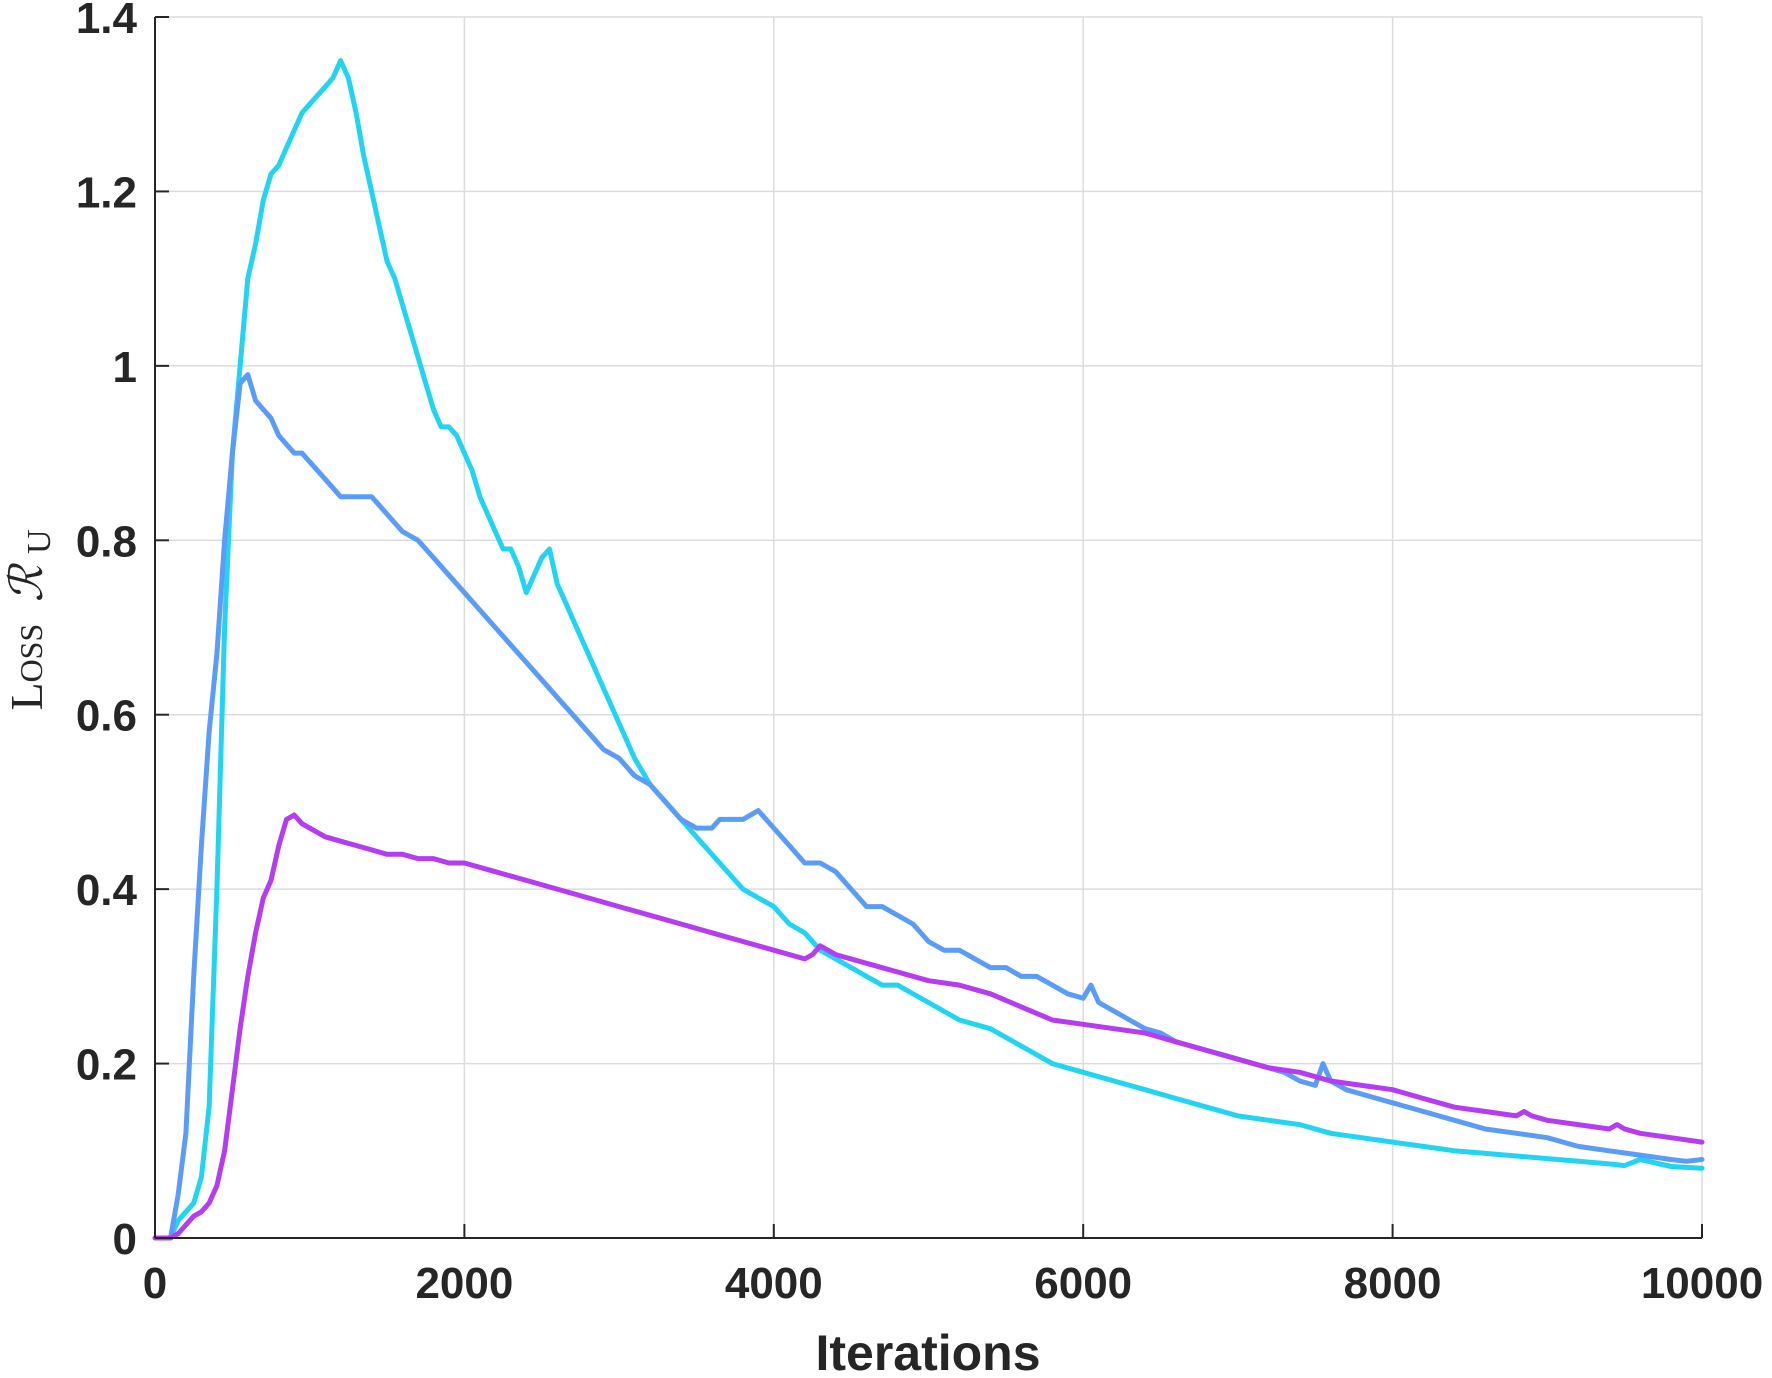 The height and width of the screenshot is (1378, 1772). I want to click on x-axis-title: Iterations, so click(927, 1351).